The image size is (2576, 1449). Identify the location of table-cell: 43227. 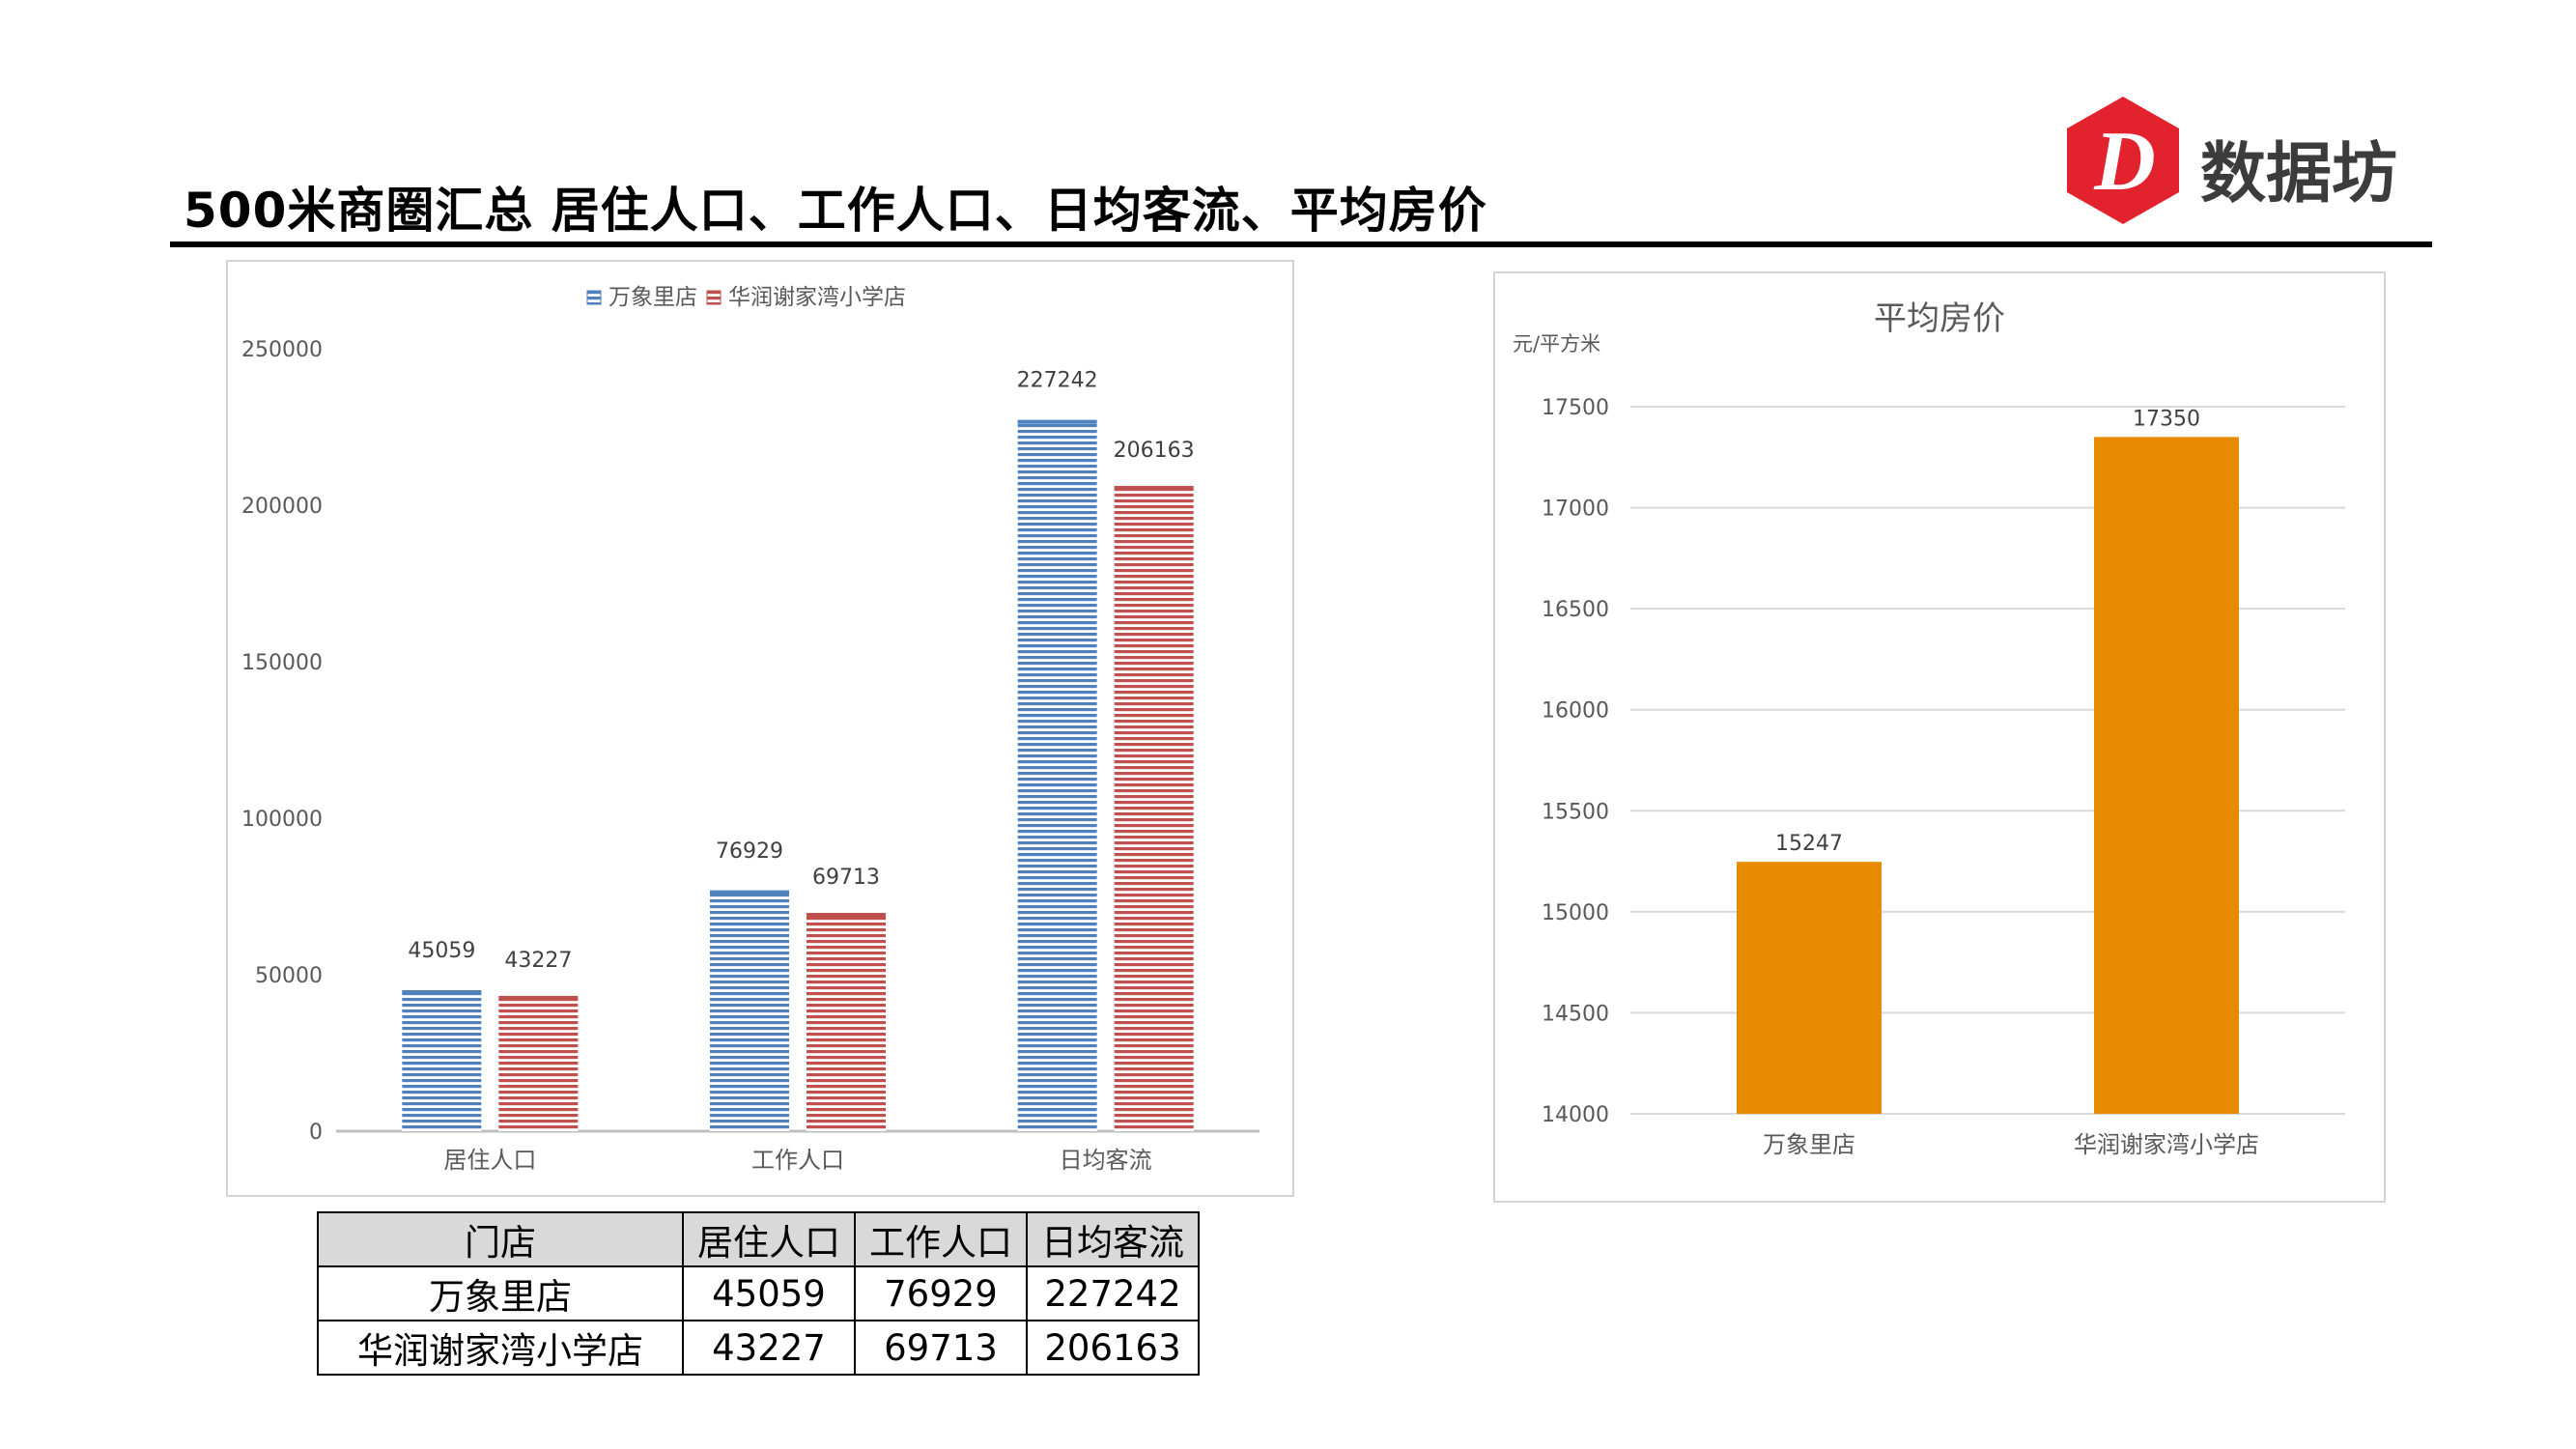
(769, 1348).